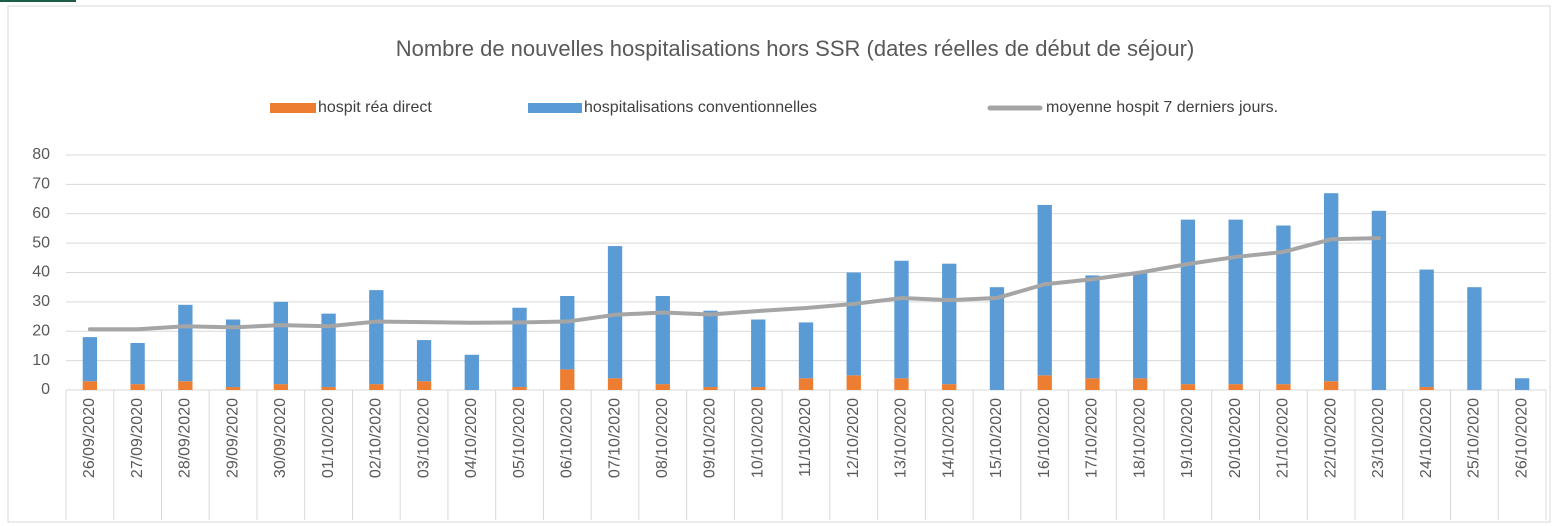 This screenshot has height=526, width=1556. Describe the element at coordinates (1044, 438) in the screenshot. I see `x-tick-label: 16/10/2020` at that location.